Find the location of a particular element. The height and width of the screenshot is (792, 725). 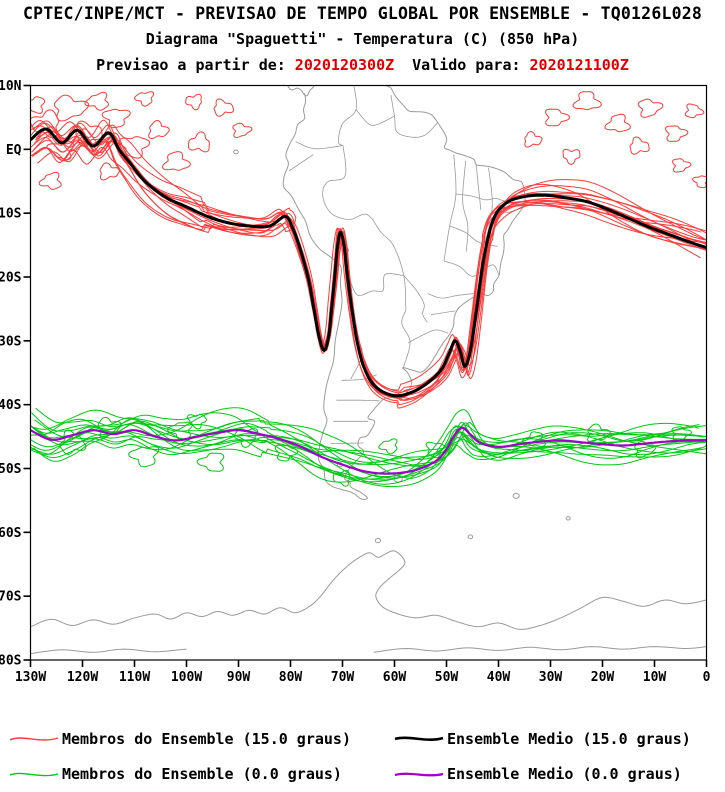

x-tick-label: 80W is located at coordinates (291, 677).